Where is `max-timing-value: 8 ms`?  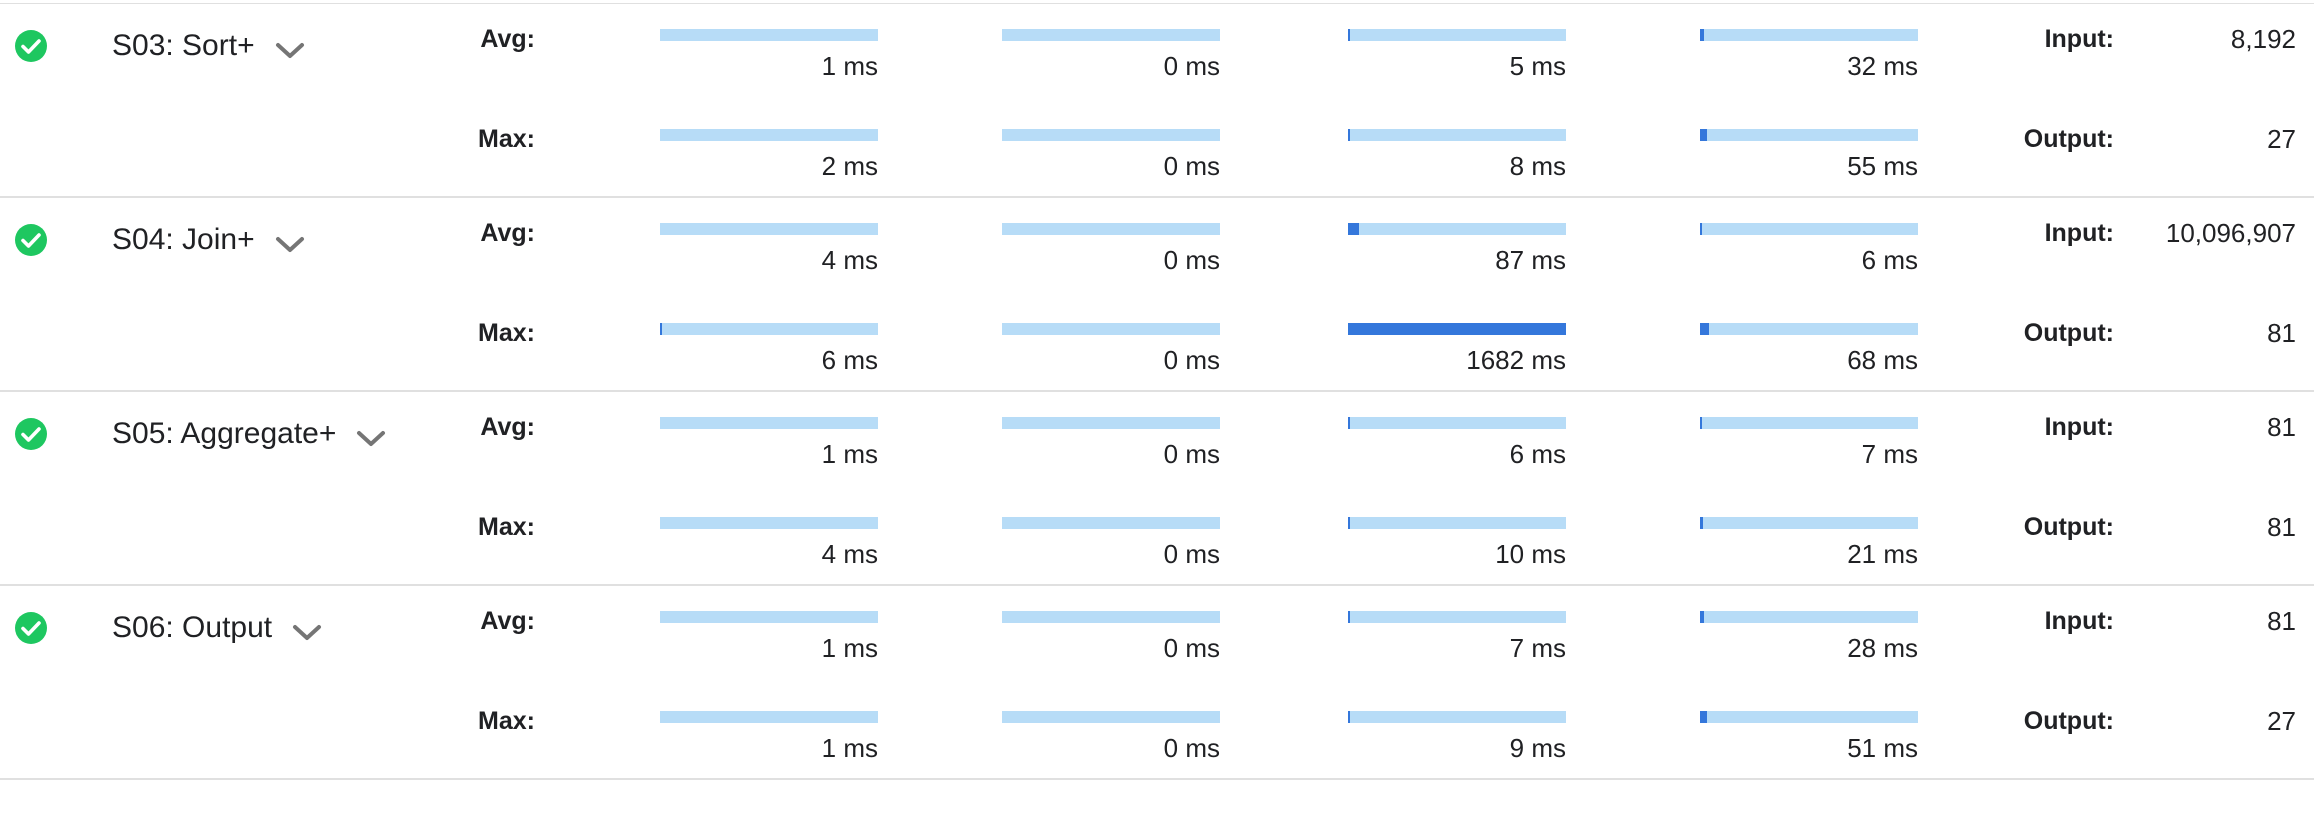
max-timing-value: 8 ms is located at coordinates (1537, 166).